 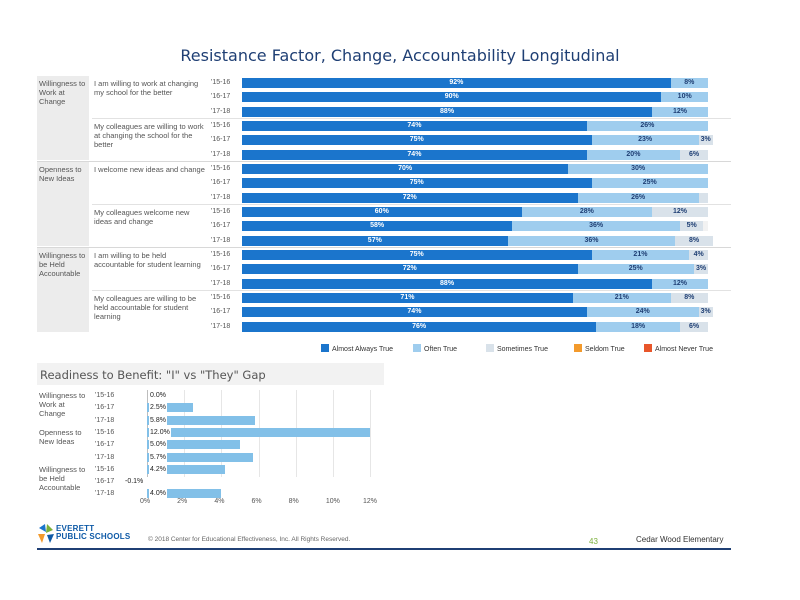 I want to click on bar-track: 72% 26%, so click(x=475, y=197).